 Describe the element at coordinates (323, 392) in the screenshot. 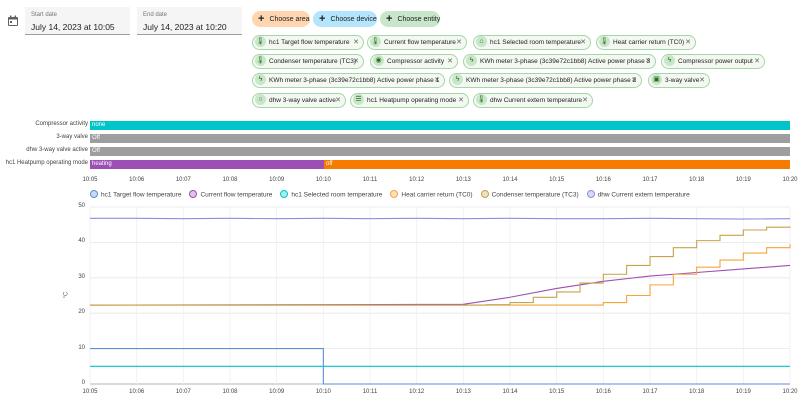

I see `chart-x-tick: 10:10` at that location.